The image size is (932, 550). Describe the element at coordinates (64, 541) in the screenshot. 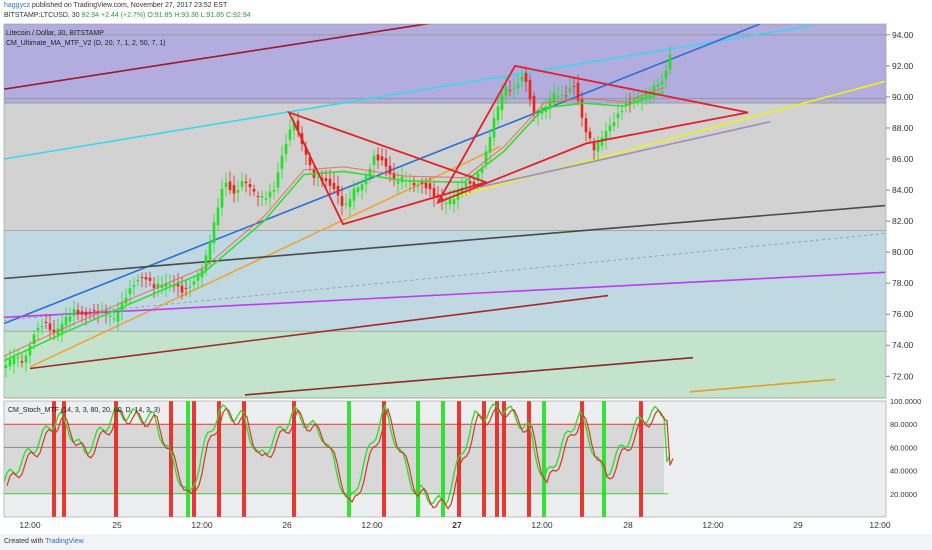

I see `tradingview-logo-link: TradingView` at that location.